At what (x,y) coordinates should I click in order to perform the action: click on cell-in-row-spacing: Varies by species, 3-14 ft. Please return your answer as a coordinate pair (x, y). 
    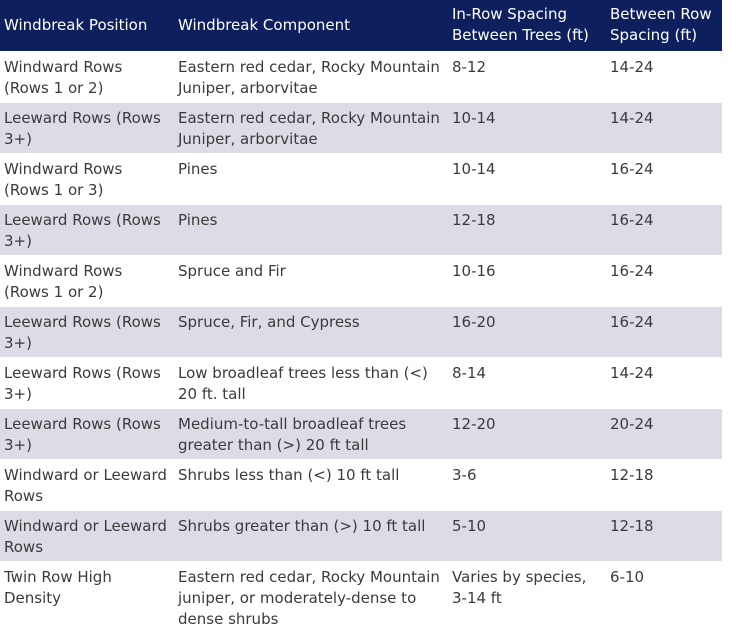
    Looking at the image, I should click on (527, 597).